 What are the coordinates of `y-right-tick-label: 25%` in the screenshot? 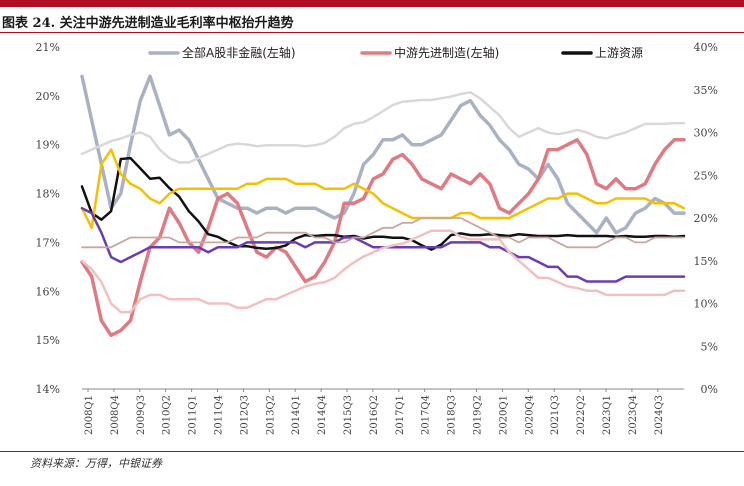 It's located at (706, 175).